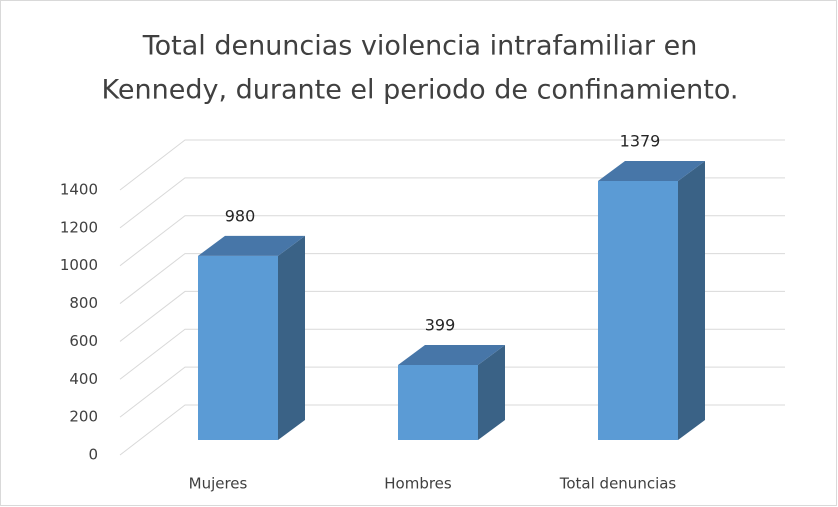 This screenshot has width=838, height=507. I want to click on y-tick-label: 800, so click(83, 303).